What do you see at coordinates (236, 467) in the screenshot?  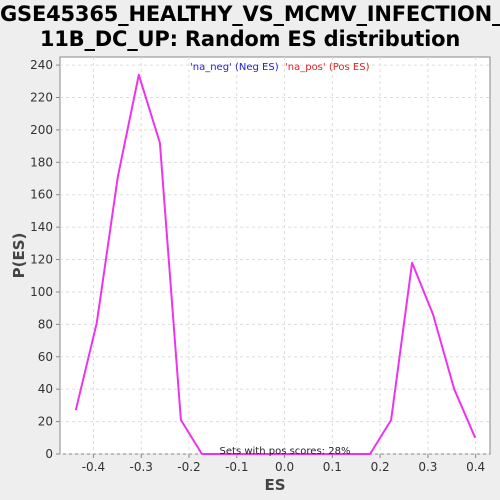 I see `x-tick-label: -0.1` at bounding box center [236, 467].